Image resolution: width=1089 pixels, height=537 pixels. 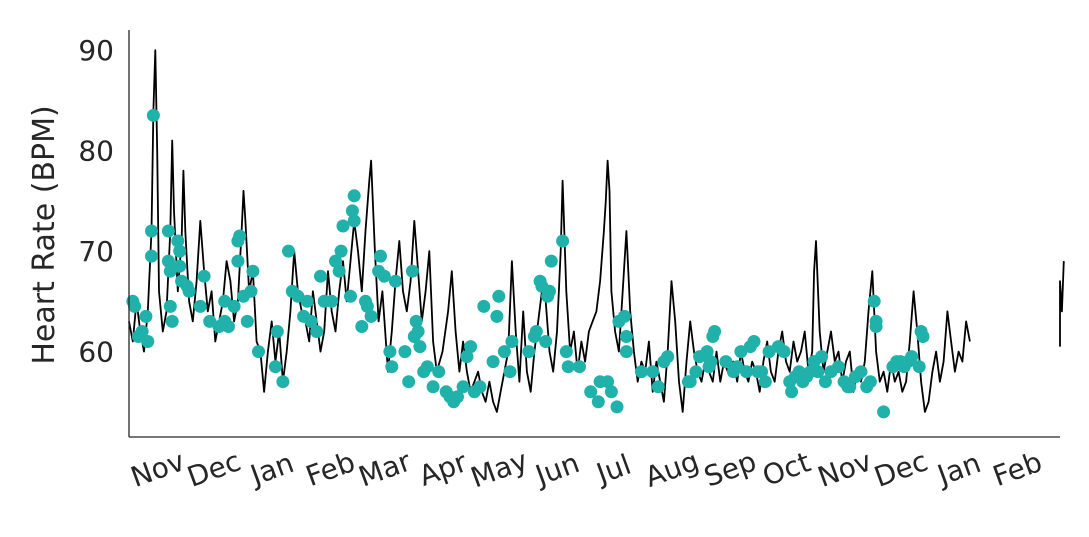 What do you see at coordinates (44, 234) in the screenshot?
I see `y-axis-label: Heart Rate (BPM)` at bounding box center [44, 234].